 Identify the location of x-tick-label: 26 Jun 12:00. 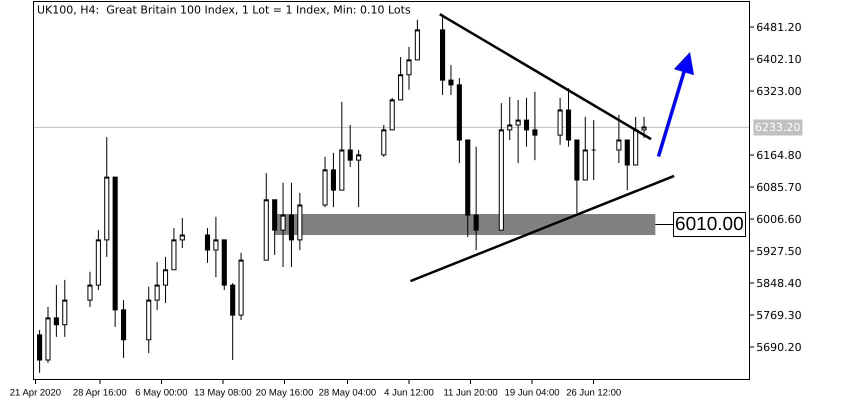
(594, 392).